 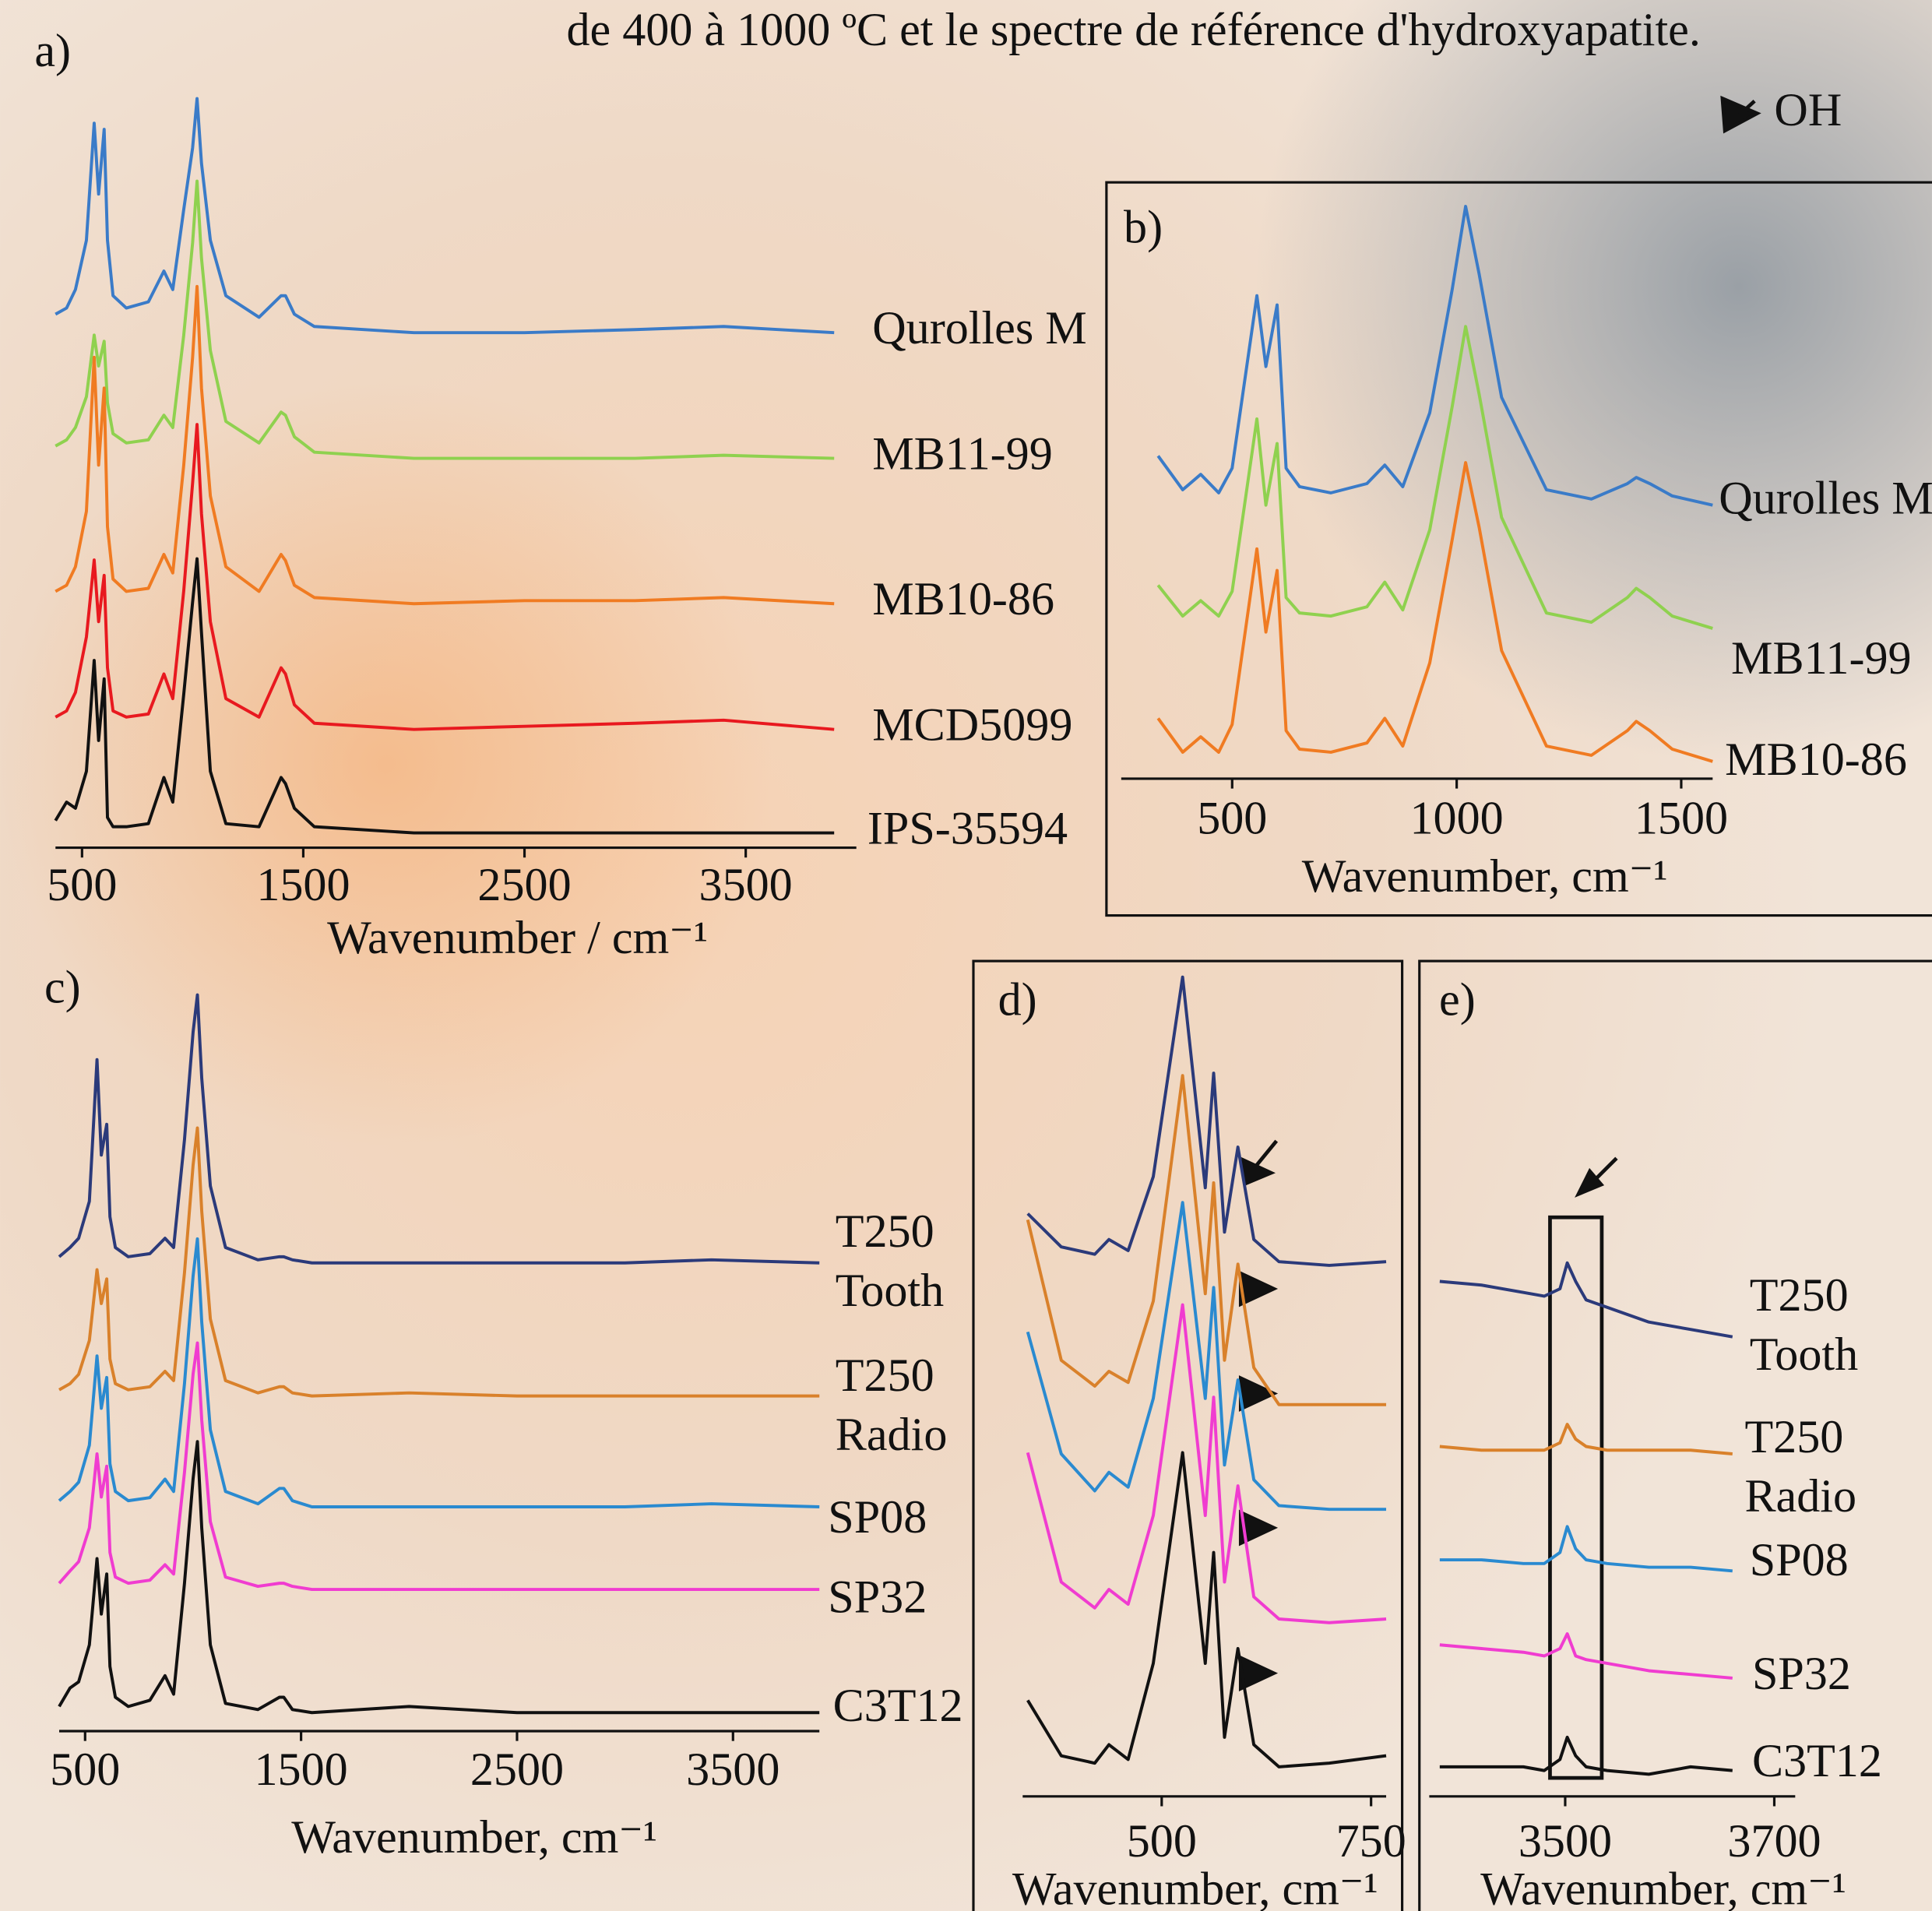 I want to click on panel-label: e), so click(x=1457, y=999).